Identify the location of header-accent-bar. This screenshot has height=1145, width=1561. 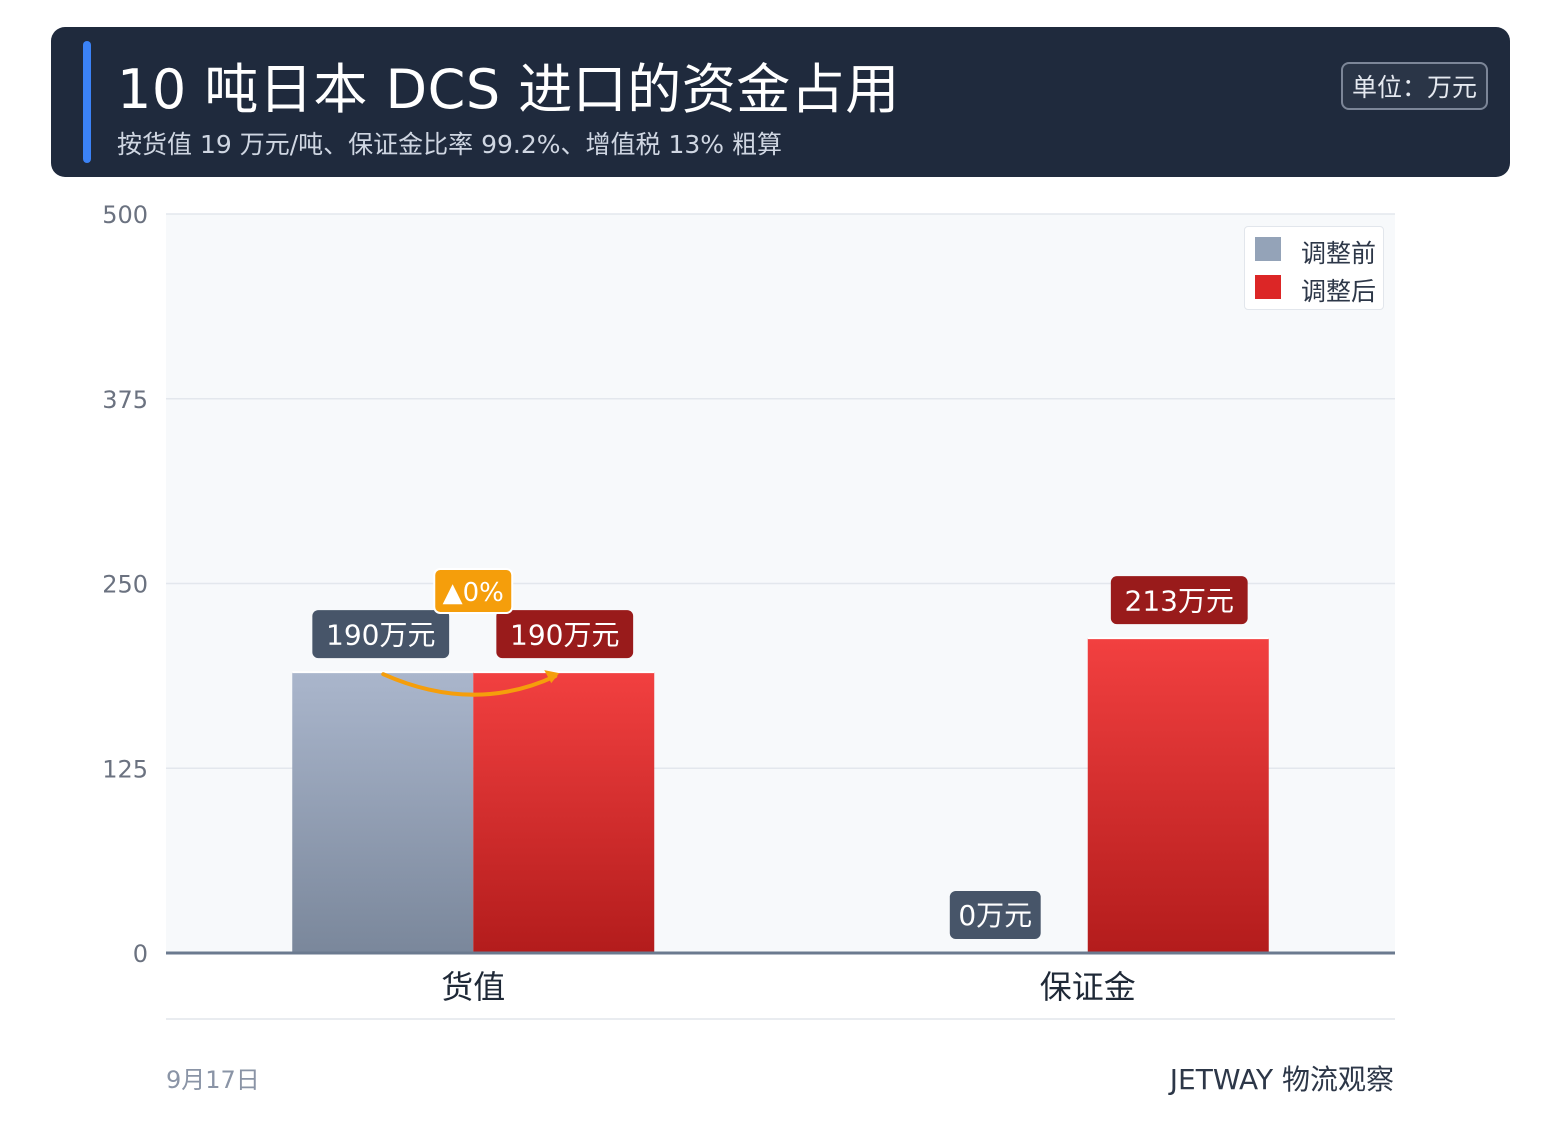
(87, 102).